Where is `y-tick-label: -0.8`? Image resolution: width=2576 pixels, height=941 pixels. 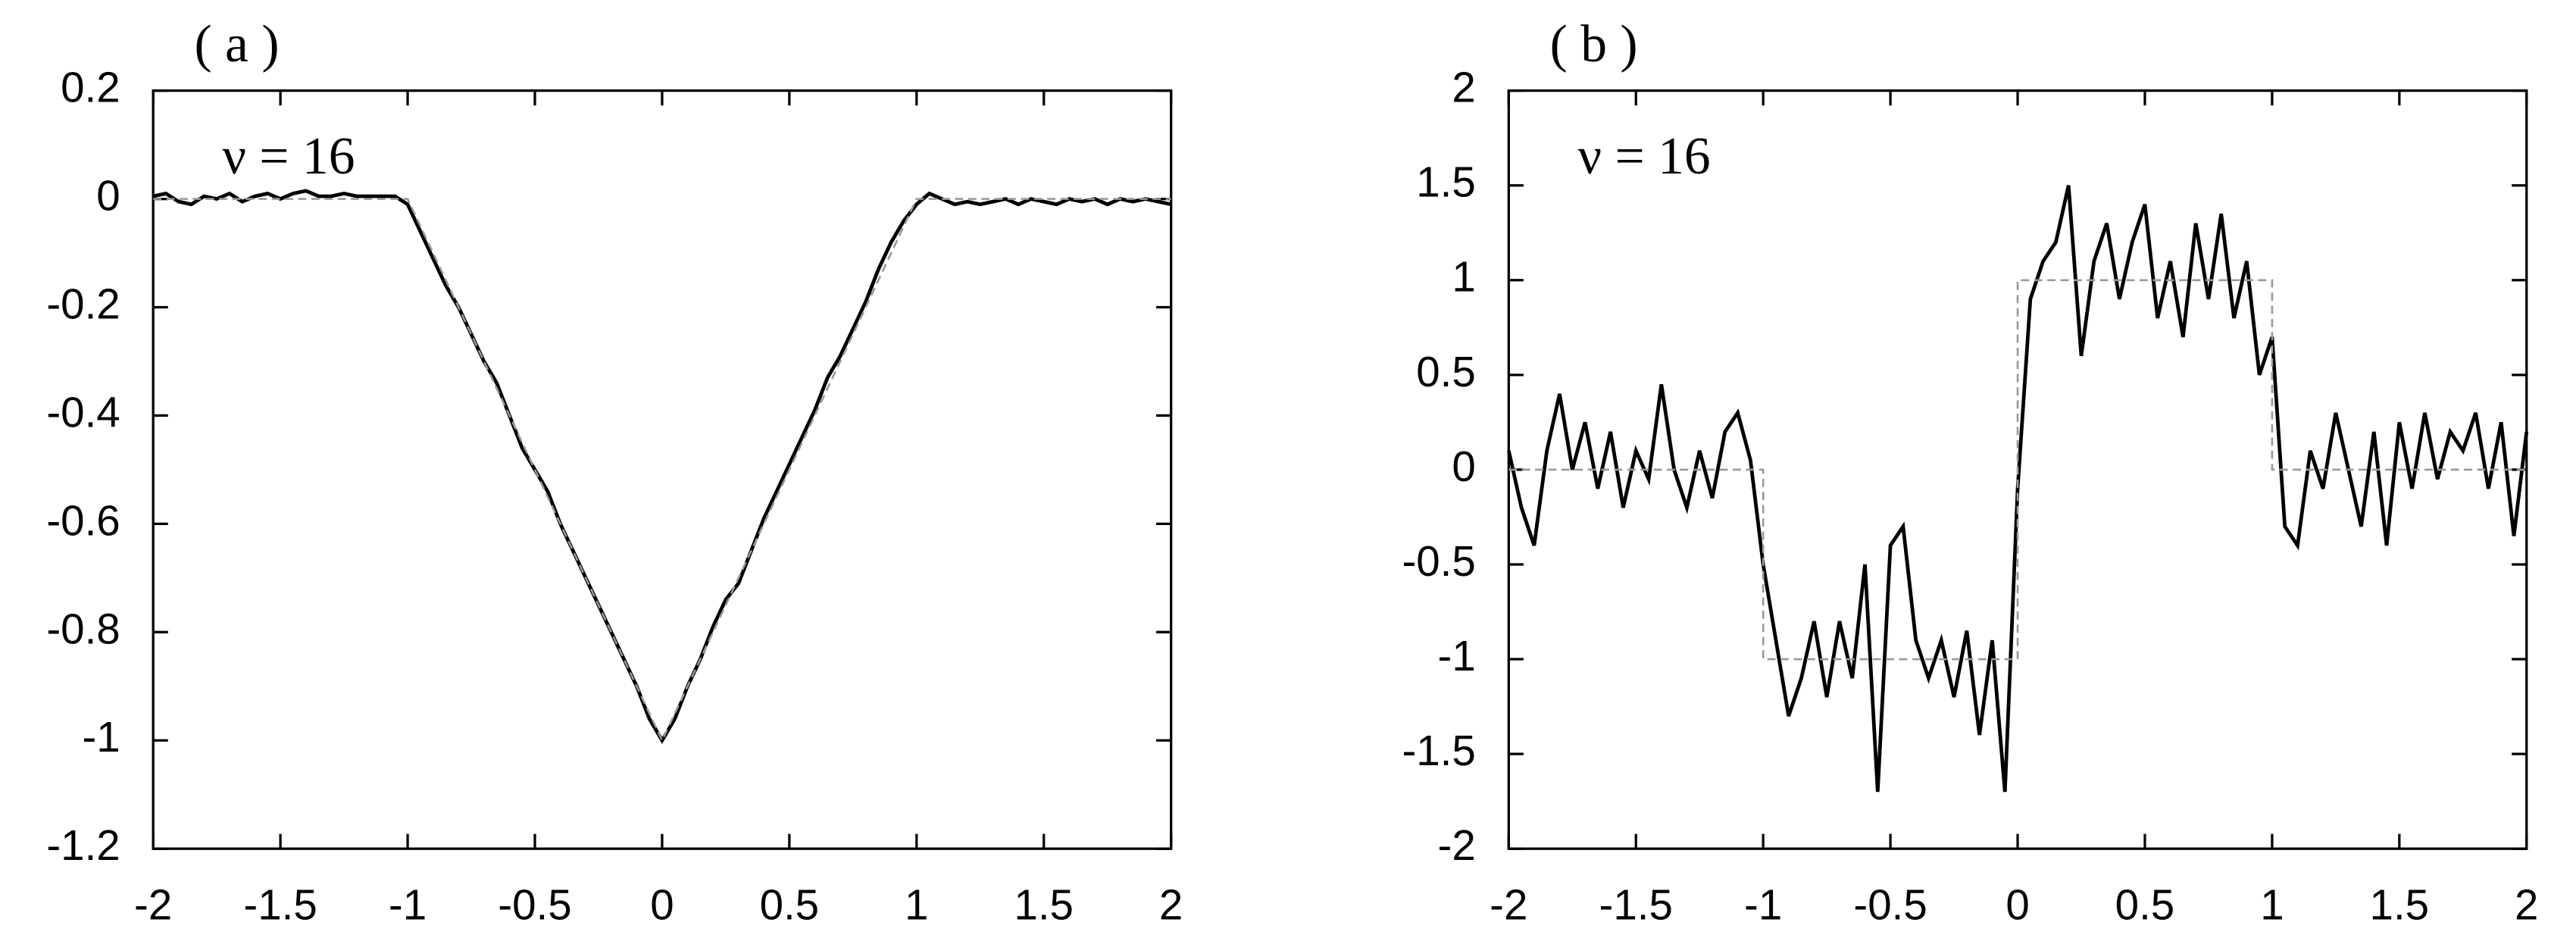 y-tick-label: -0.8 is located at coordinates (83, 628).